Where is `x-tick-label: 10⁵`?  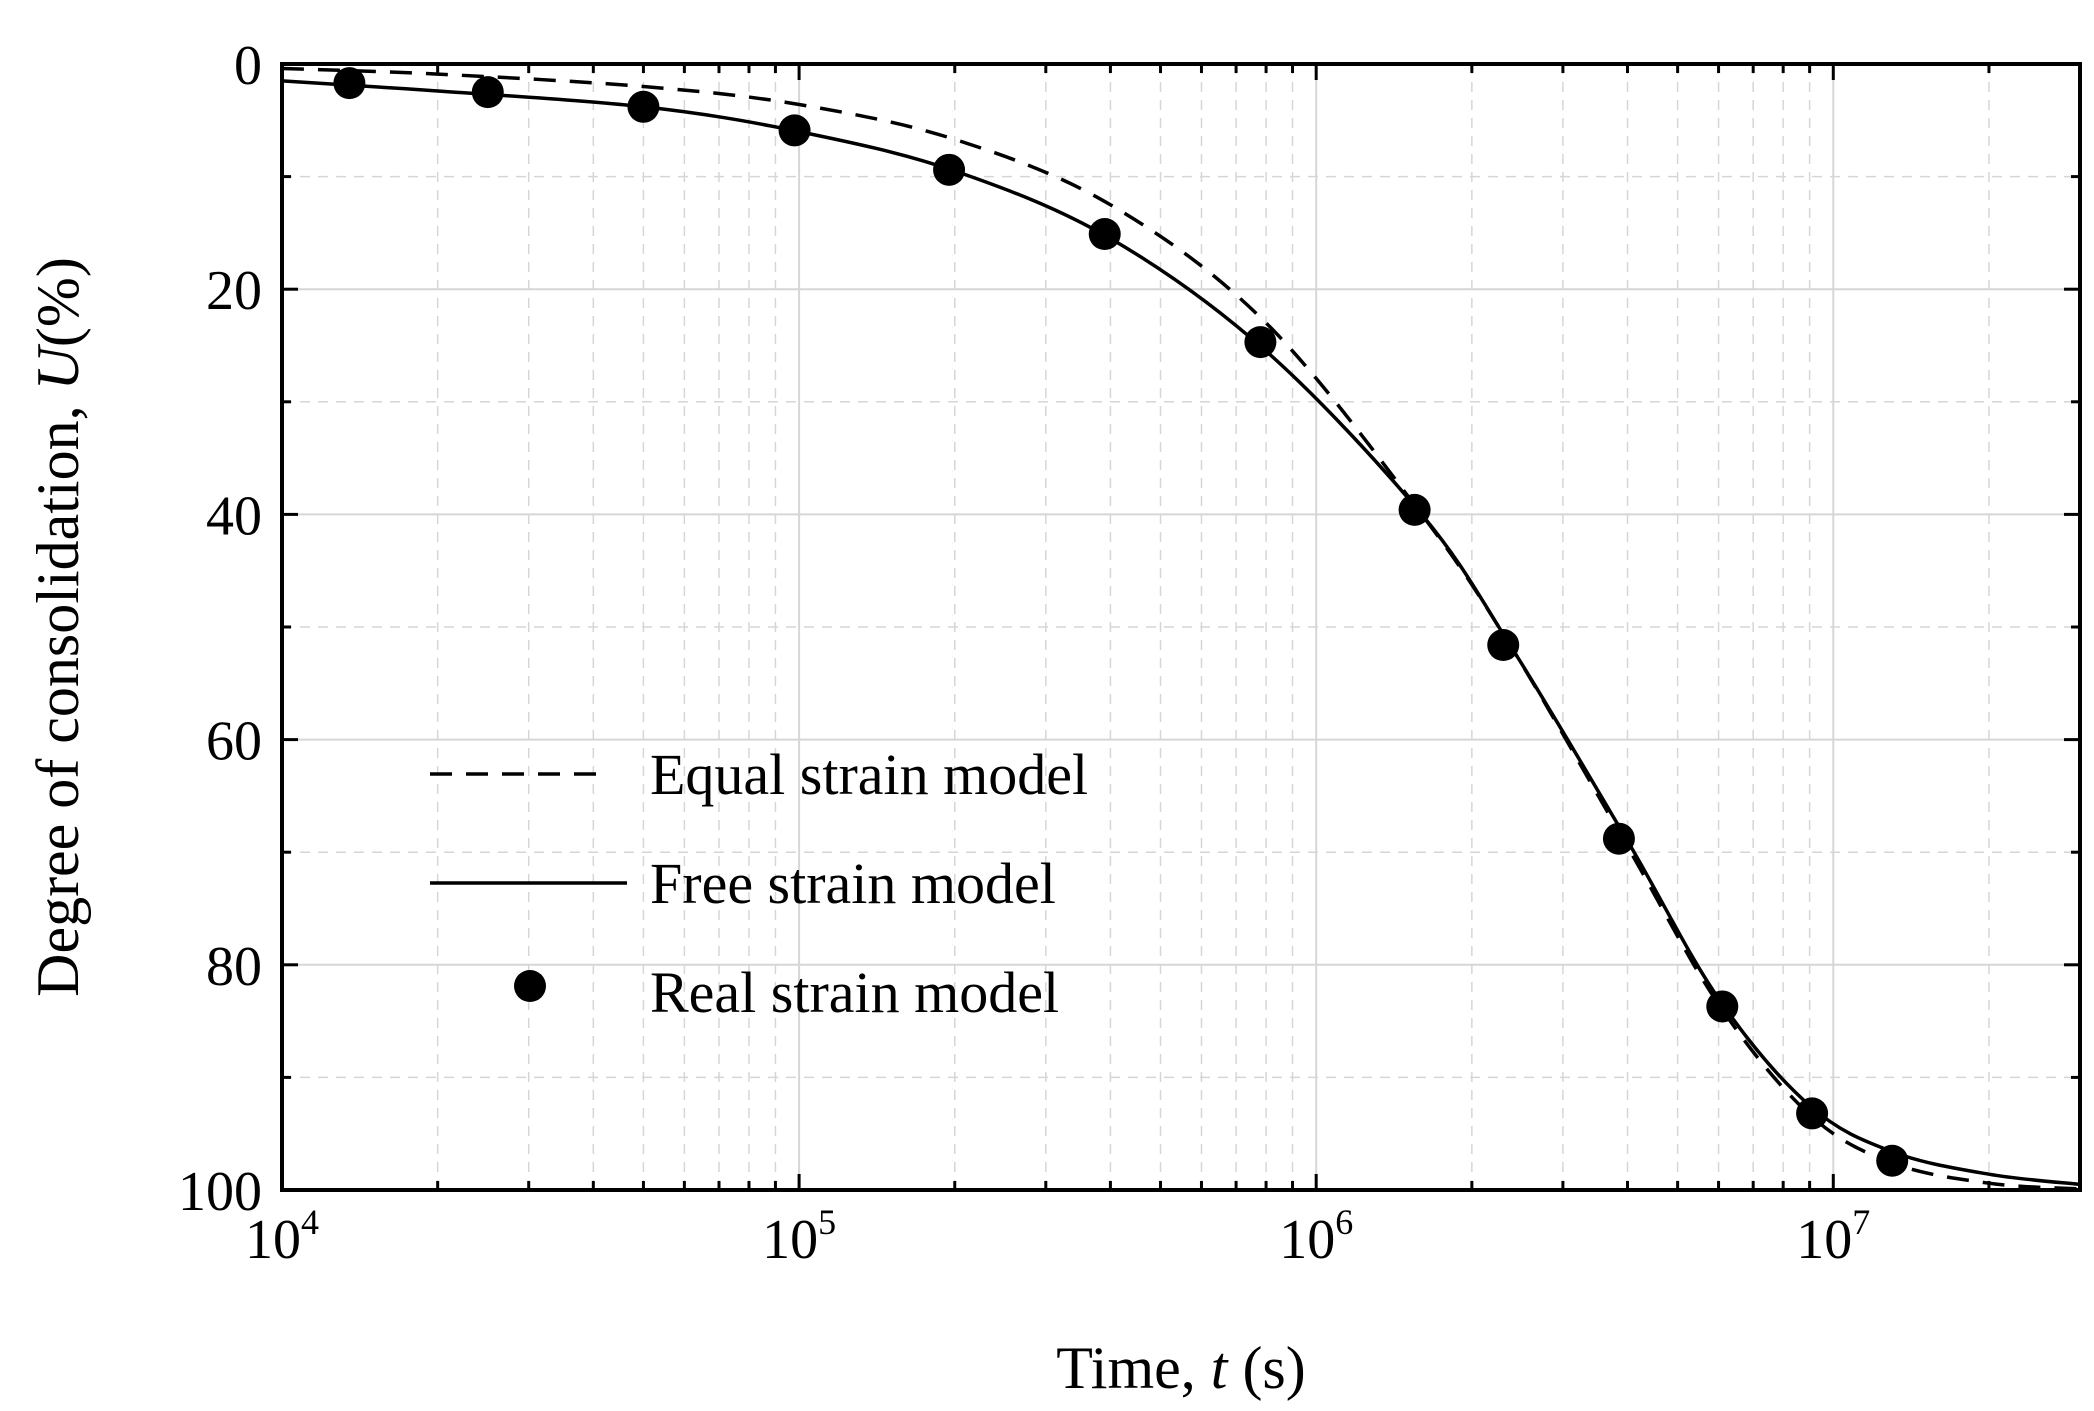
x-tick-label: 10⁵ is located at coordinates (799, 1236).